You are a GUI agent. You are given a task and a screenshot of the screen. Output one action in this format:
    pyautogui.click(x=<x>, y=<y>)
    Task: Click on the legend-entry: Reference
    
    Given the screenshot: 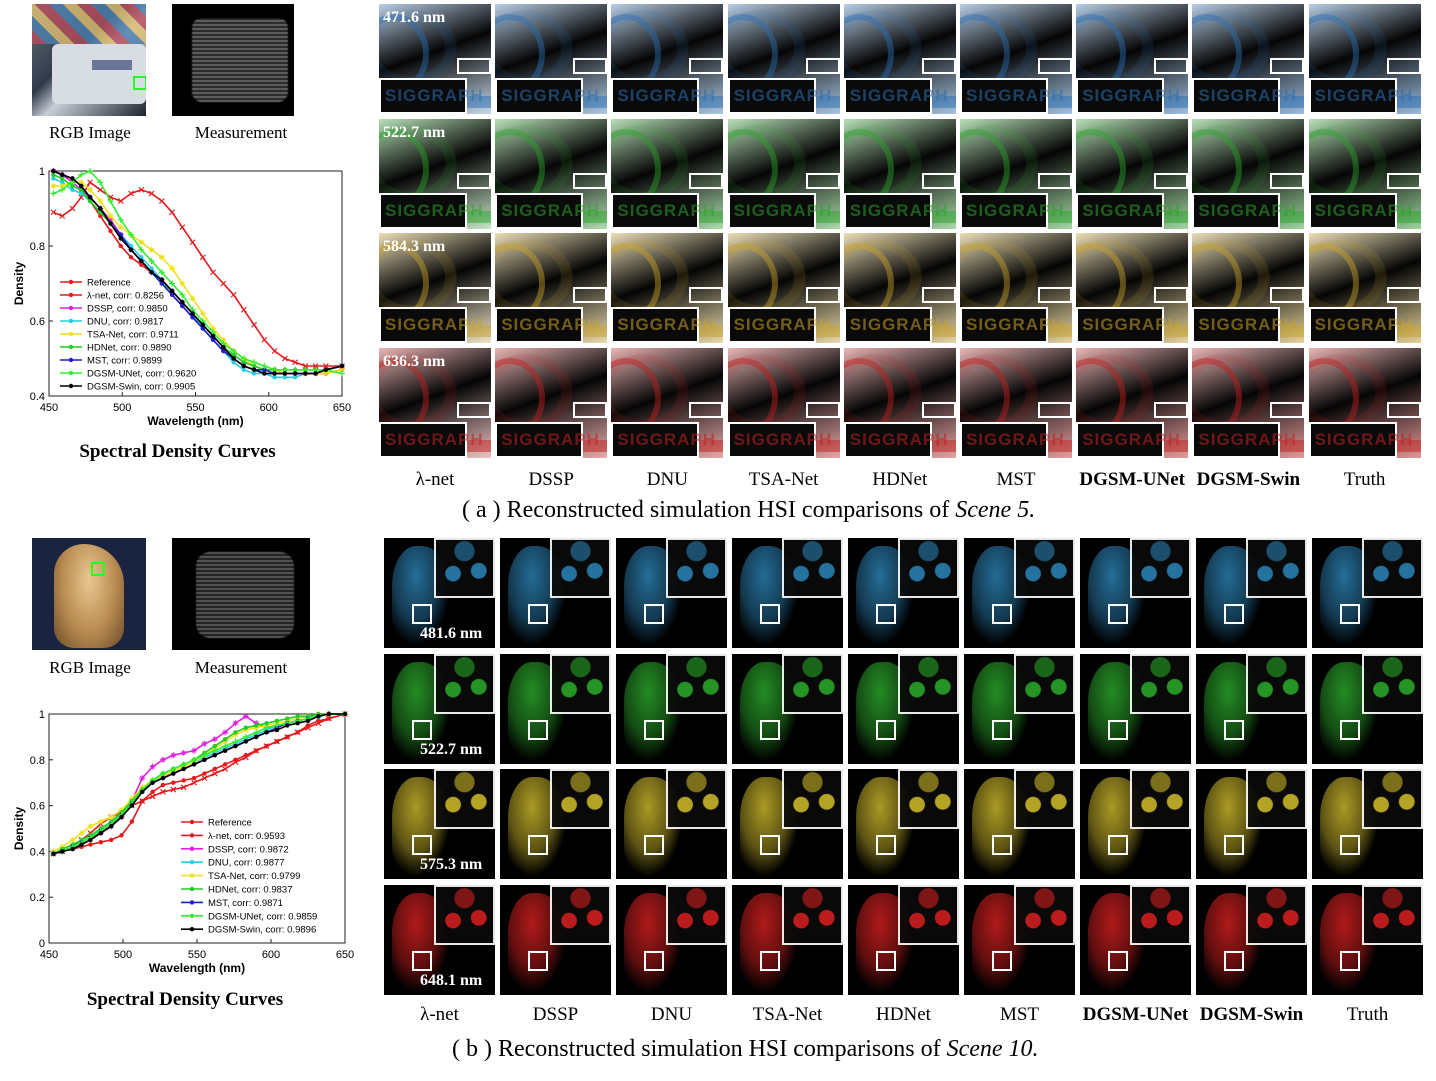 What is the action you would take?
    pyautogui.click(x=230, y=823)
    